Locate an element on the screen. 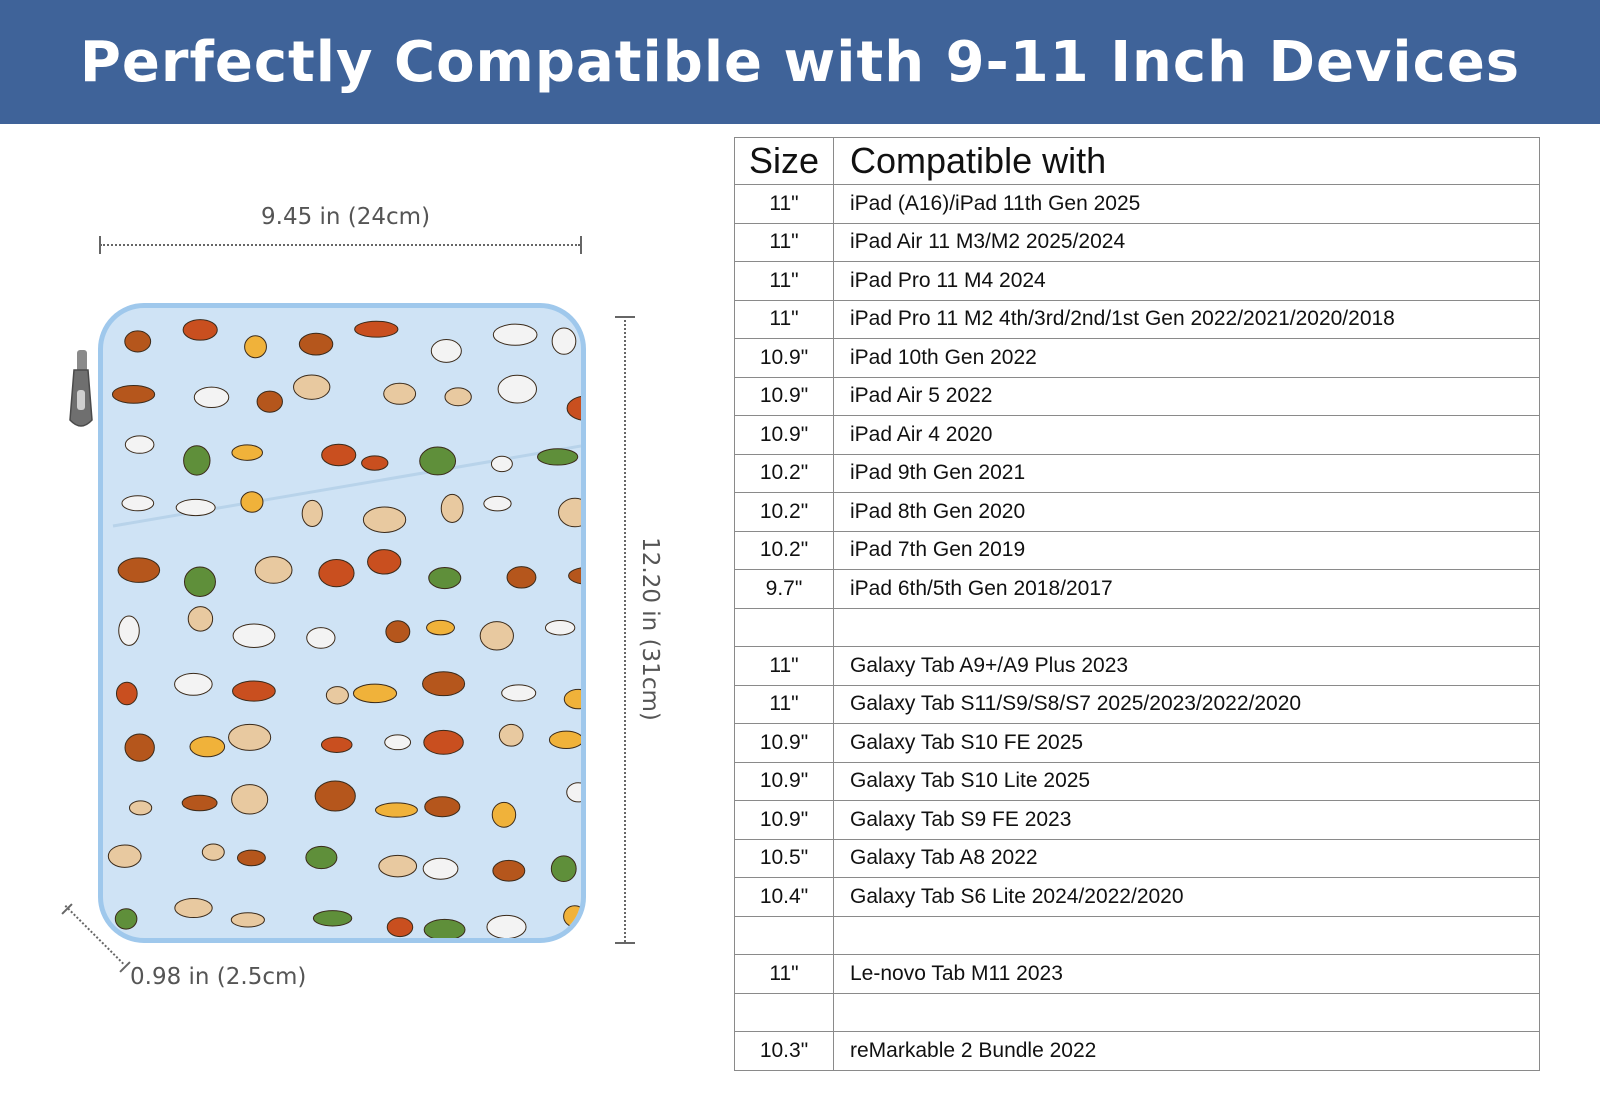 The image size is (1600, 1100). table-row: 9.7" iPad 6th/5th Gen 2018/2017 is located at coordinates (1137, 589).